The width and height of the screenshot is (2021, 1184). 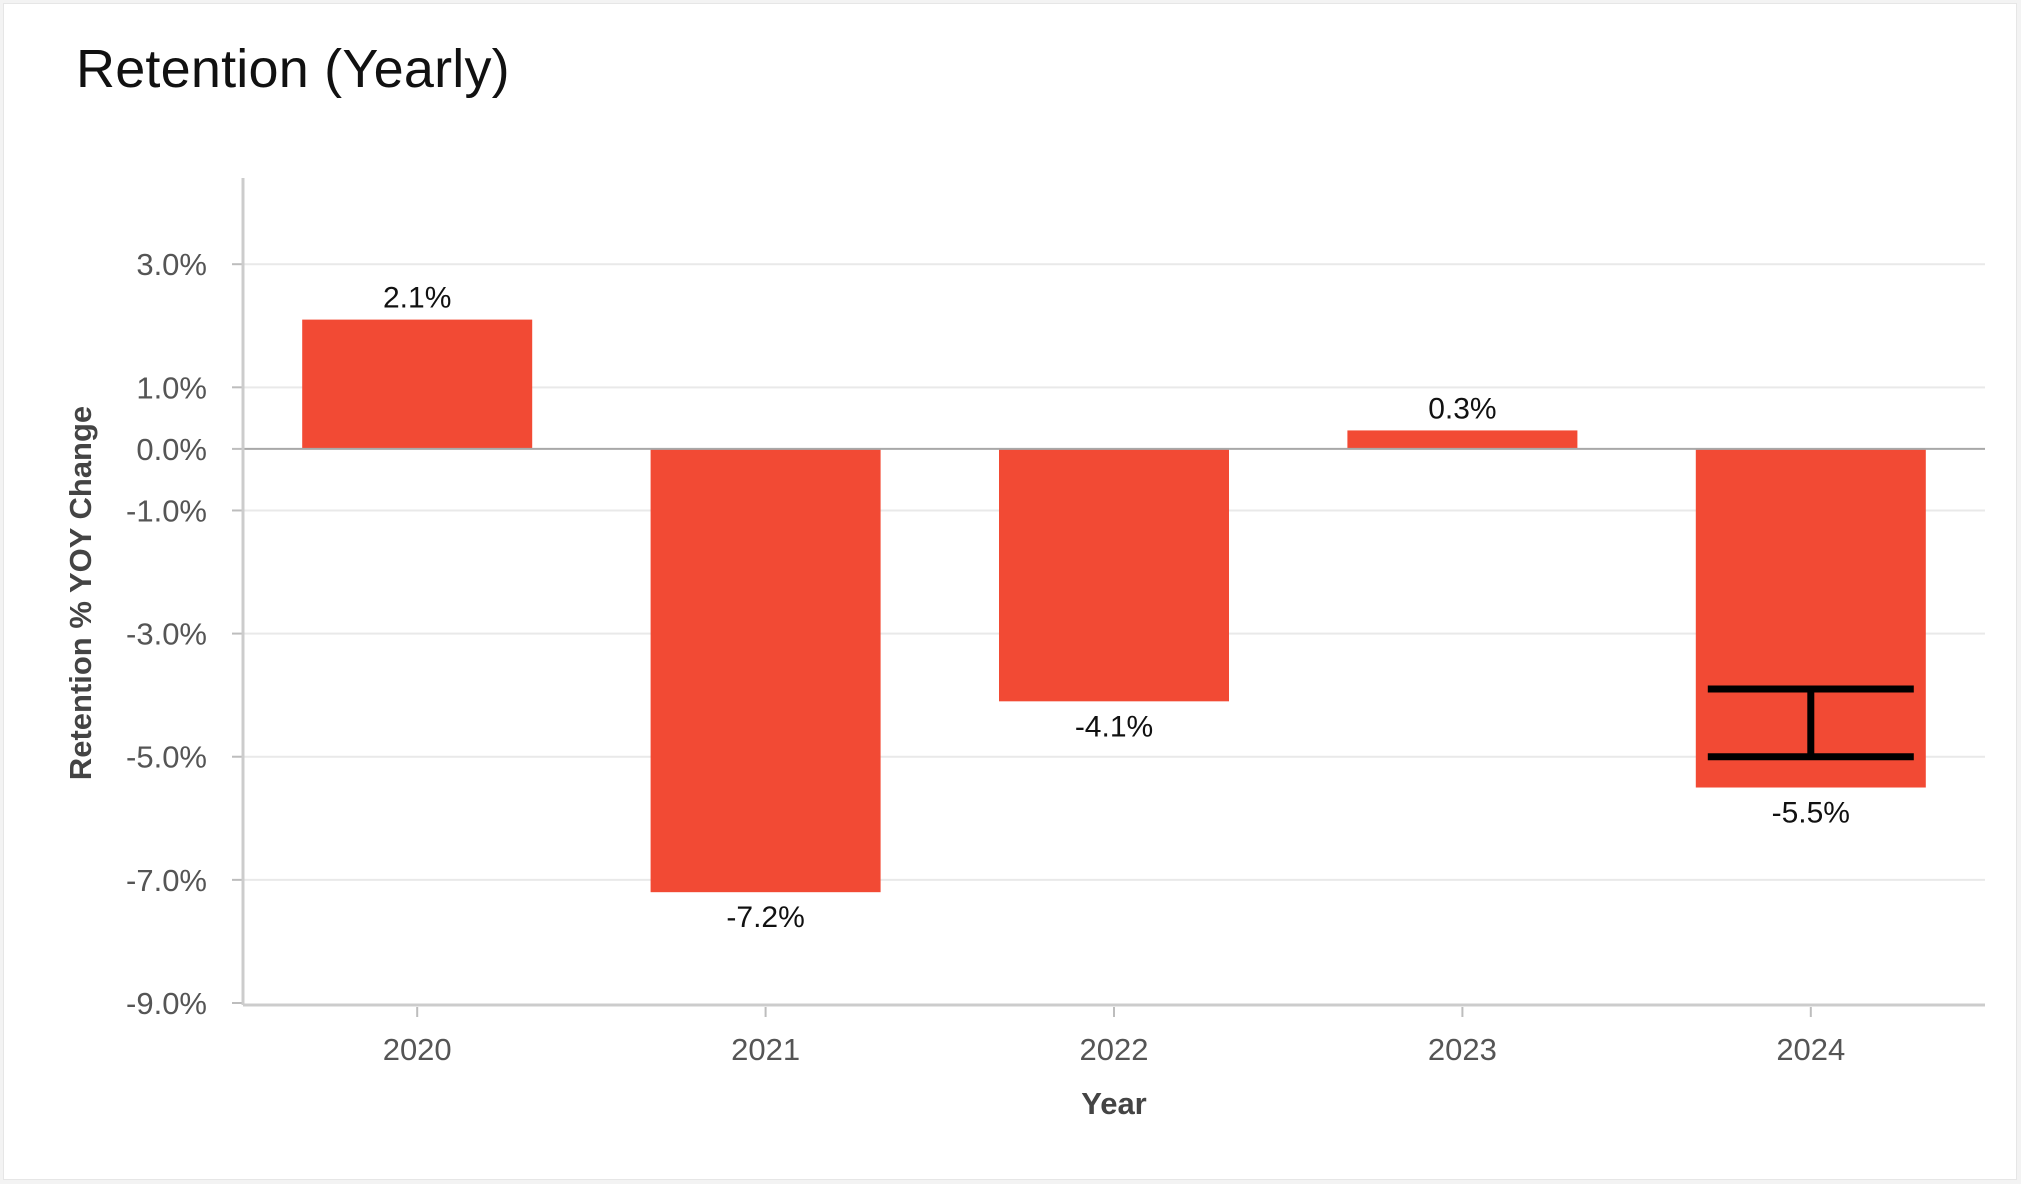 What do you see at coordinates (166, 880) in the screenshot?
I see `y-tick-label: -7.0%` at bounding box center [166, 880].